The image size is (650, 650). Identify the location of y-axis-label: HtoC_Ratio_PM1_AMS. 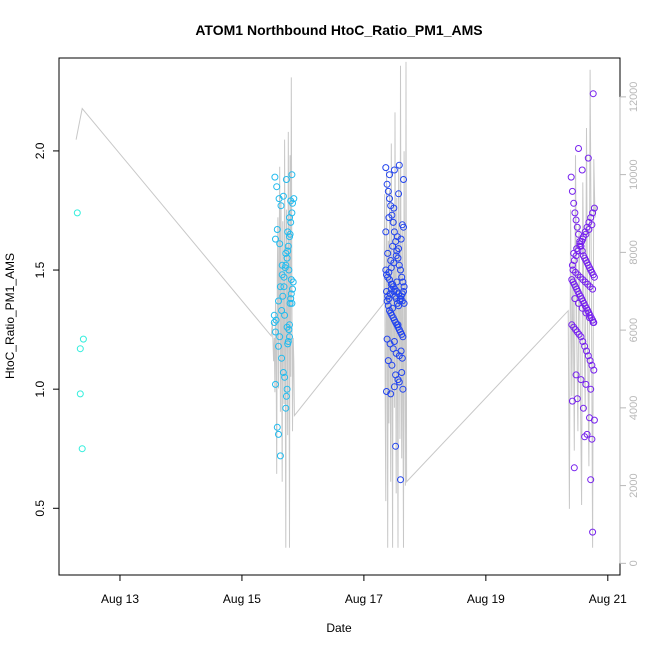
(10, 316).